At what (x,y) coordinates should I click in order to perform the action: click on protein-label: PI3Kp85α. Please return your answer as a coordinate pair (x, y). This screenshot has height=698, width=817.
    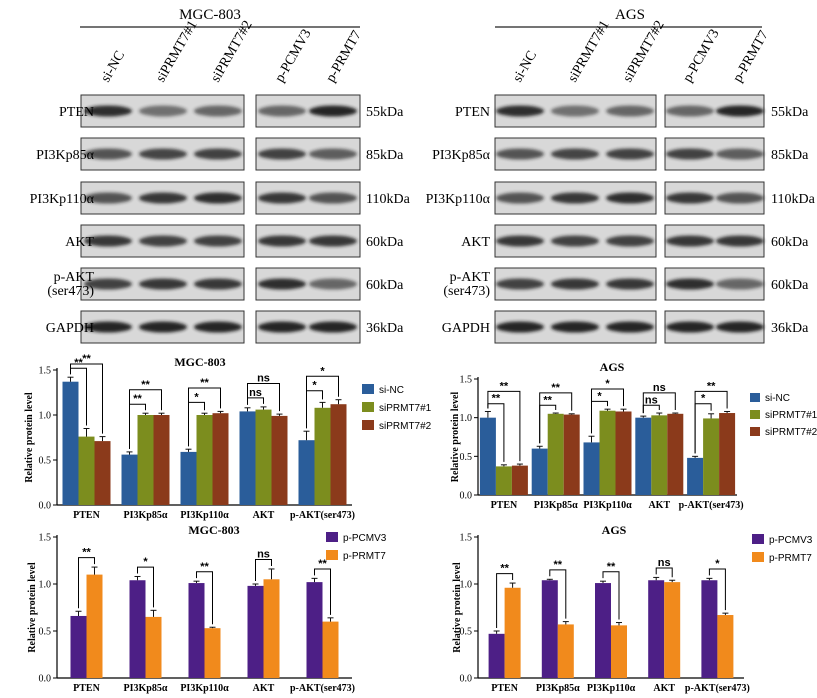
    Looking at the image, I should click on (461, 155).